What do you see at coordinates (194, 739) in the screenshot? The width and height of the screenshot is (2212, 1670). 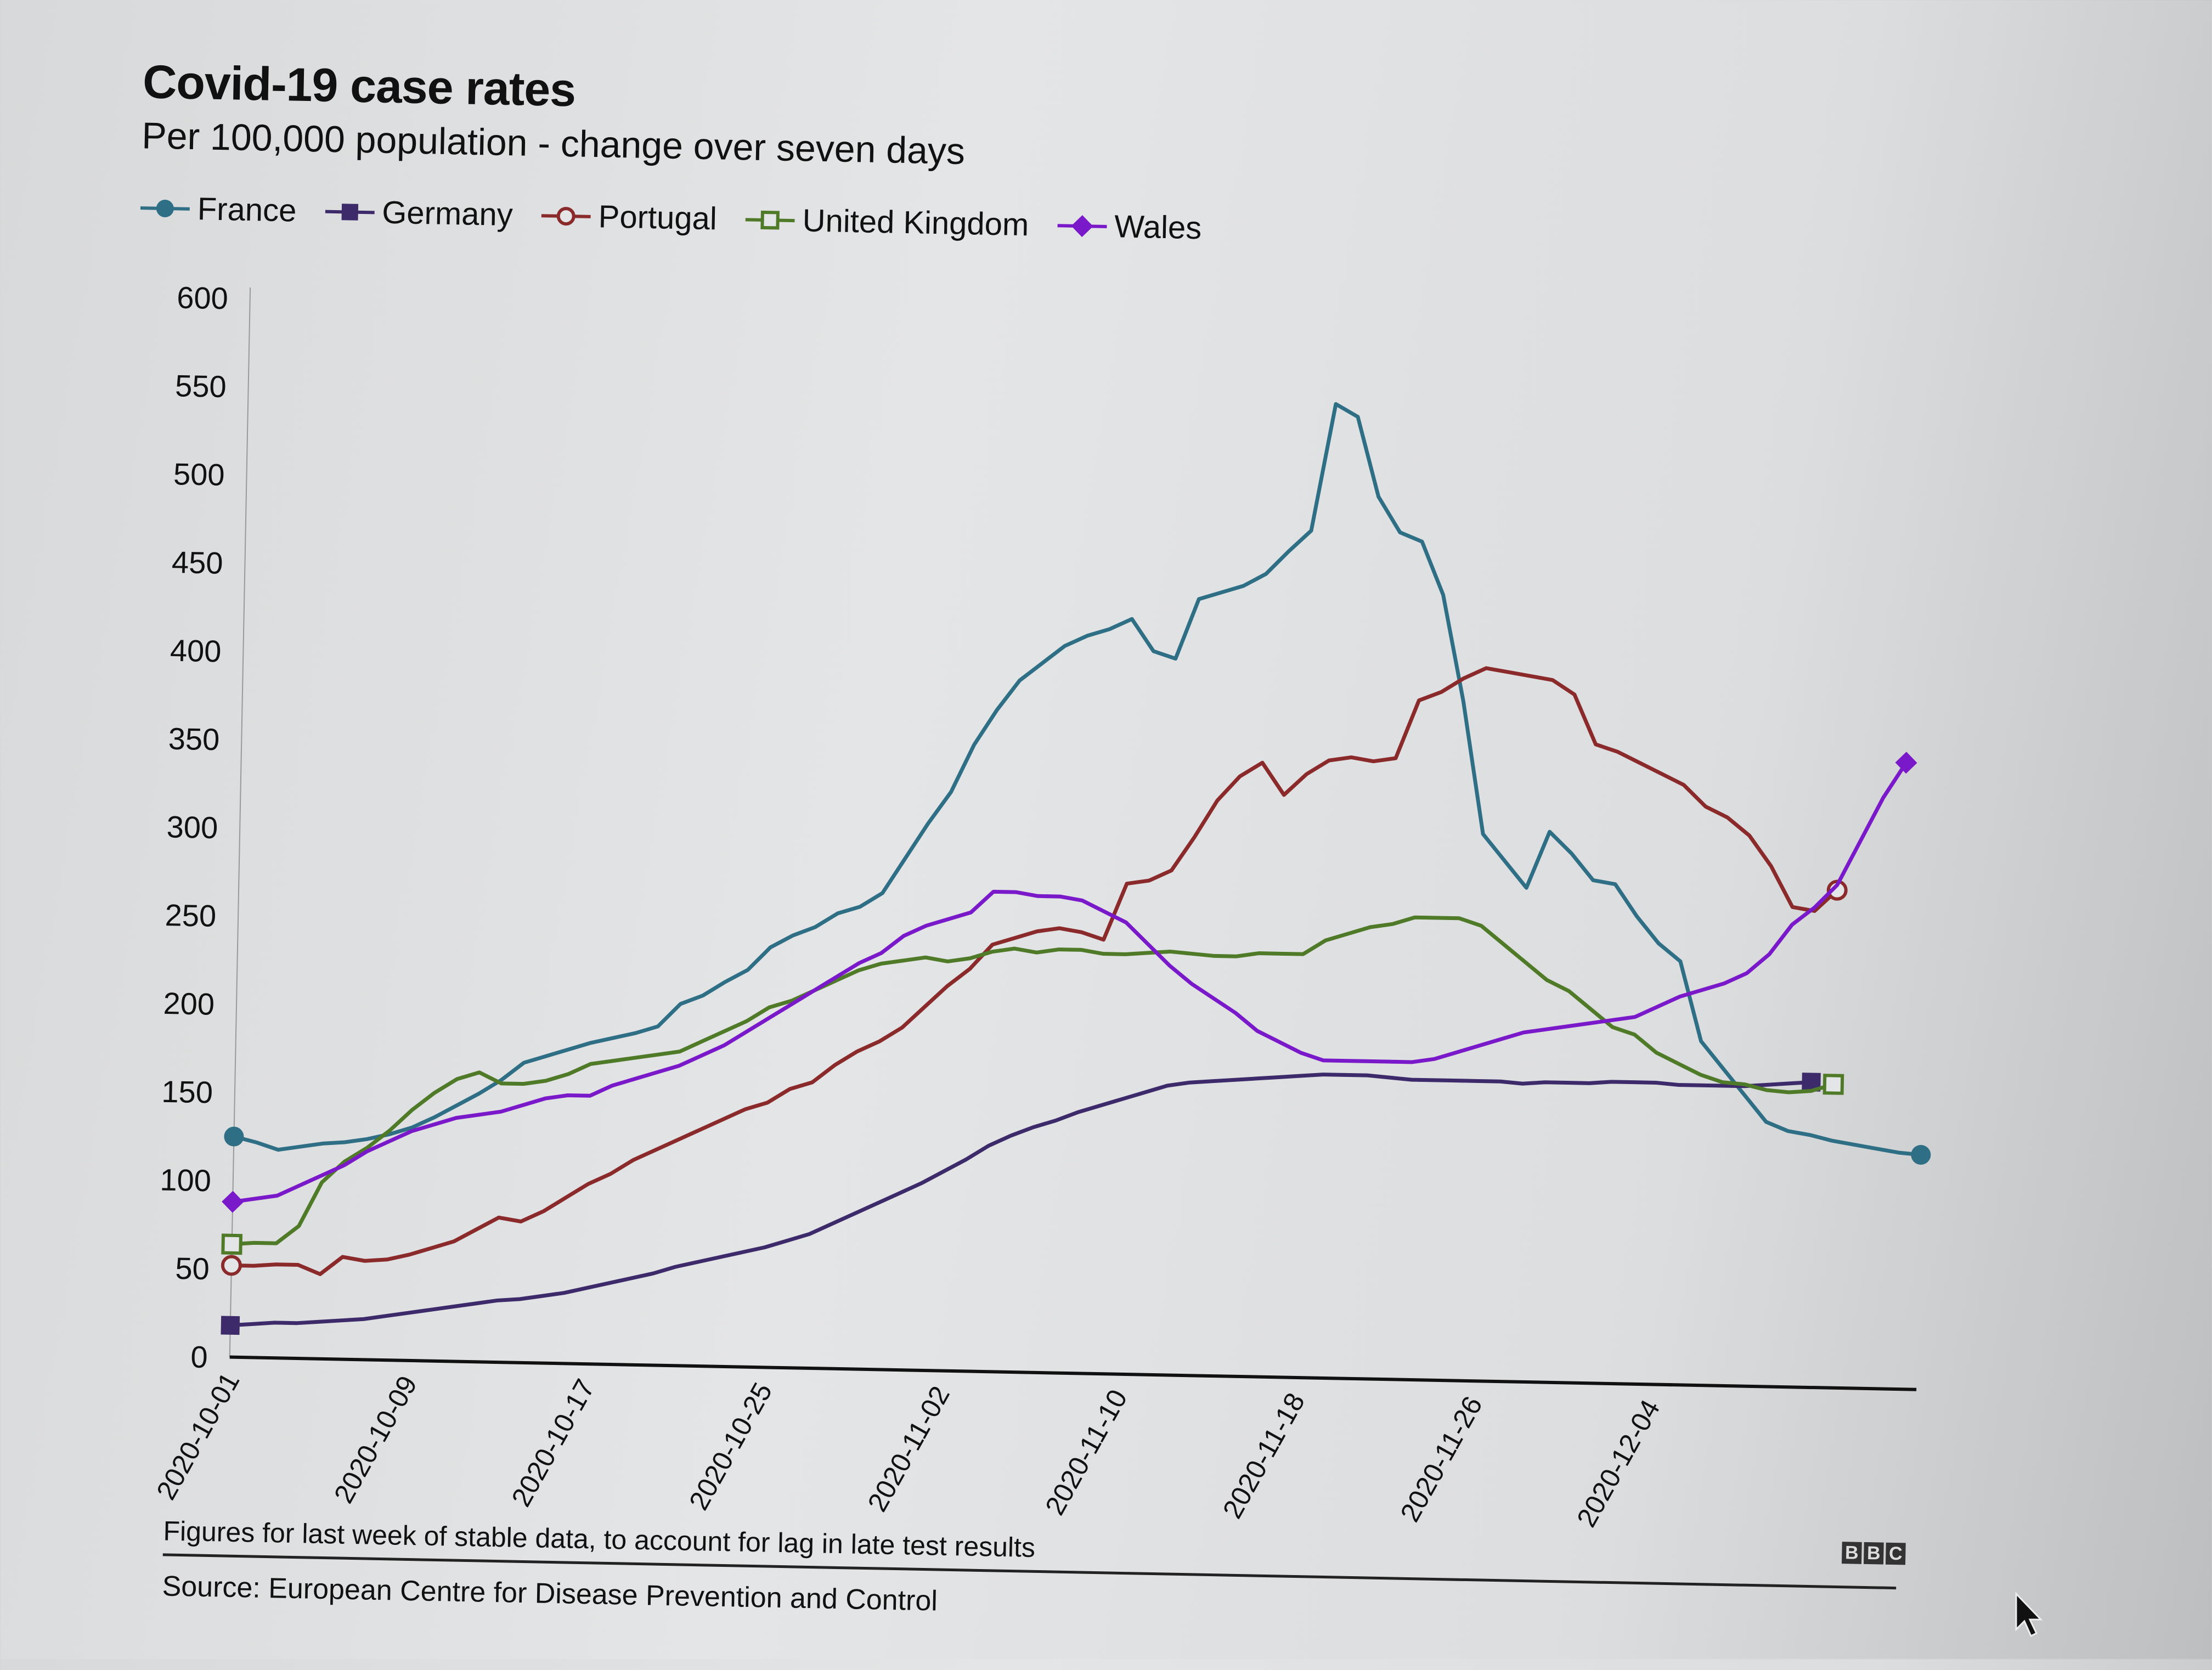 I see `y-tick-label: 350` at bounding box center [194, 739].